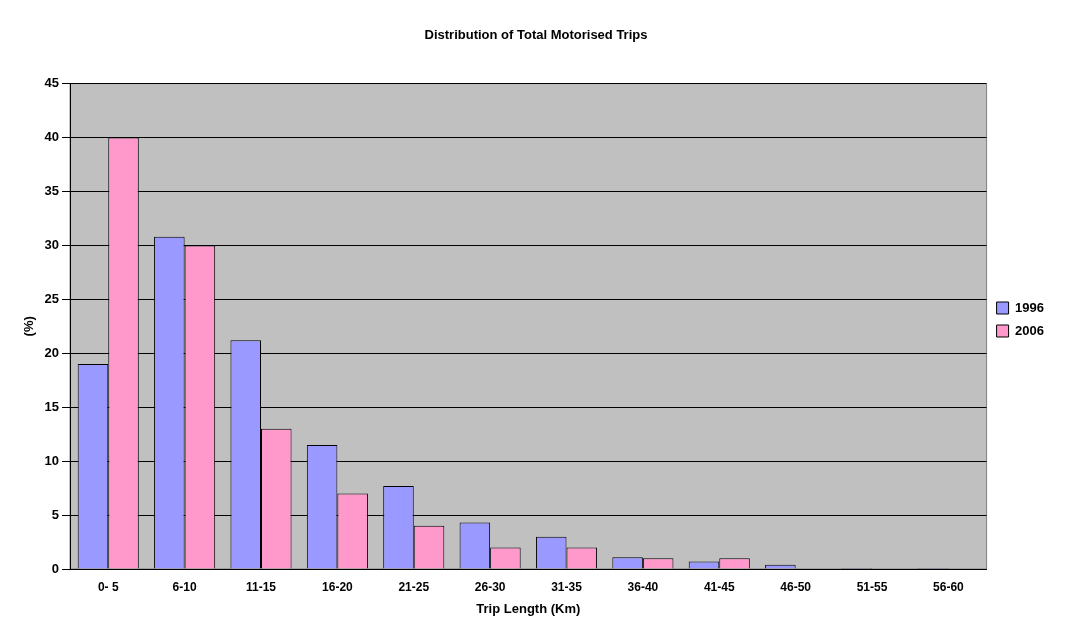 The height and width of the screenshot is (639, 1072). Describe the element at coordinates (1029, 330) in the screenshot. I see `legend-label: 2006` at that location.